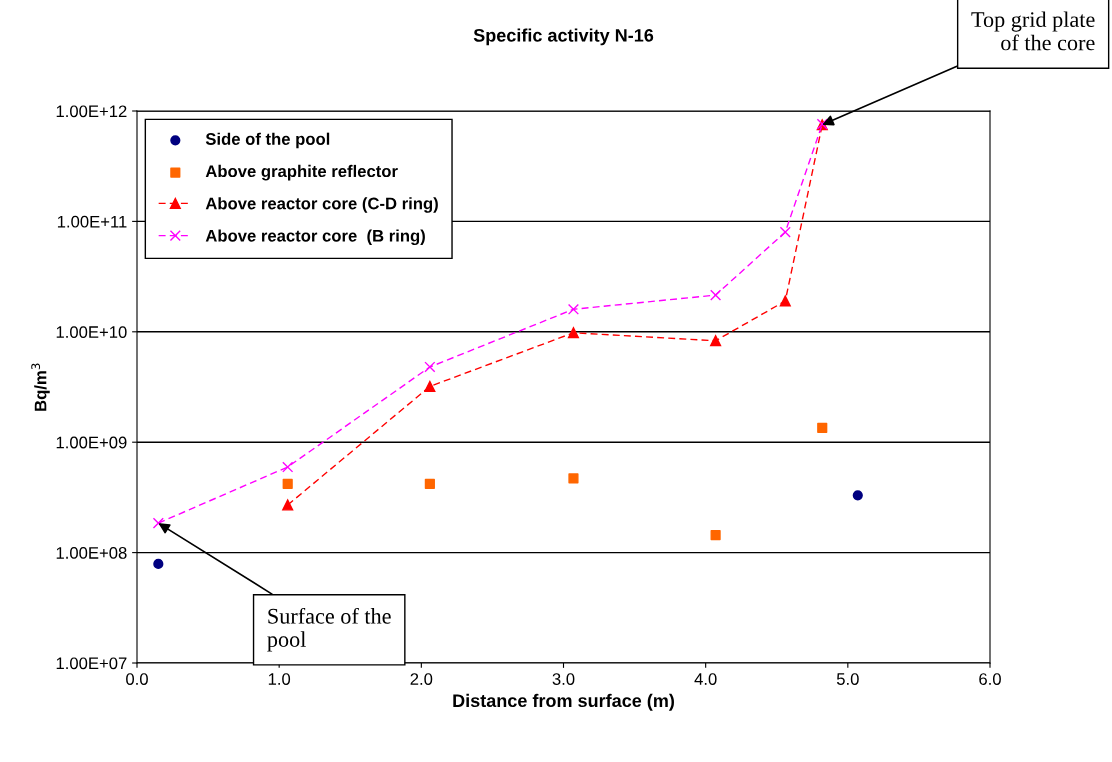 This screenshot has width=1112, height=762. Describe the element at coordinates (92, 221) in the screenshot. I see `y-tick-label: 1.00E+11` at that location.